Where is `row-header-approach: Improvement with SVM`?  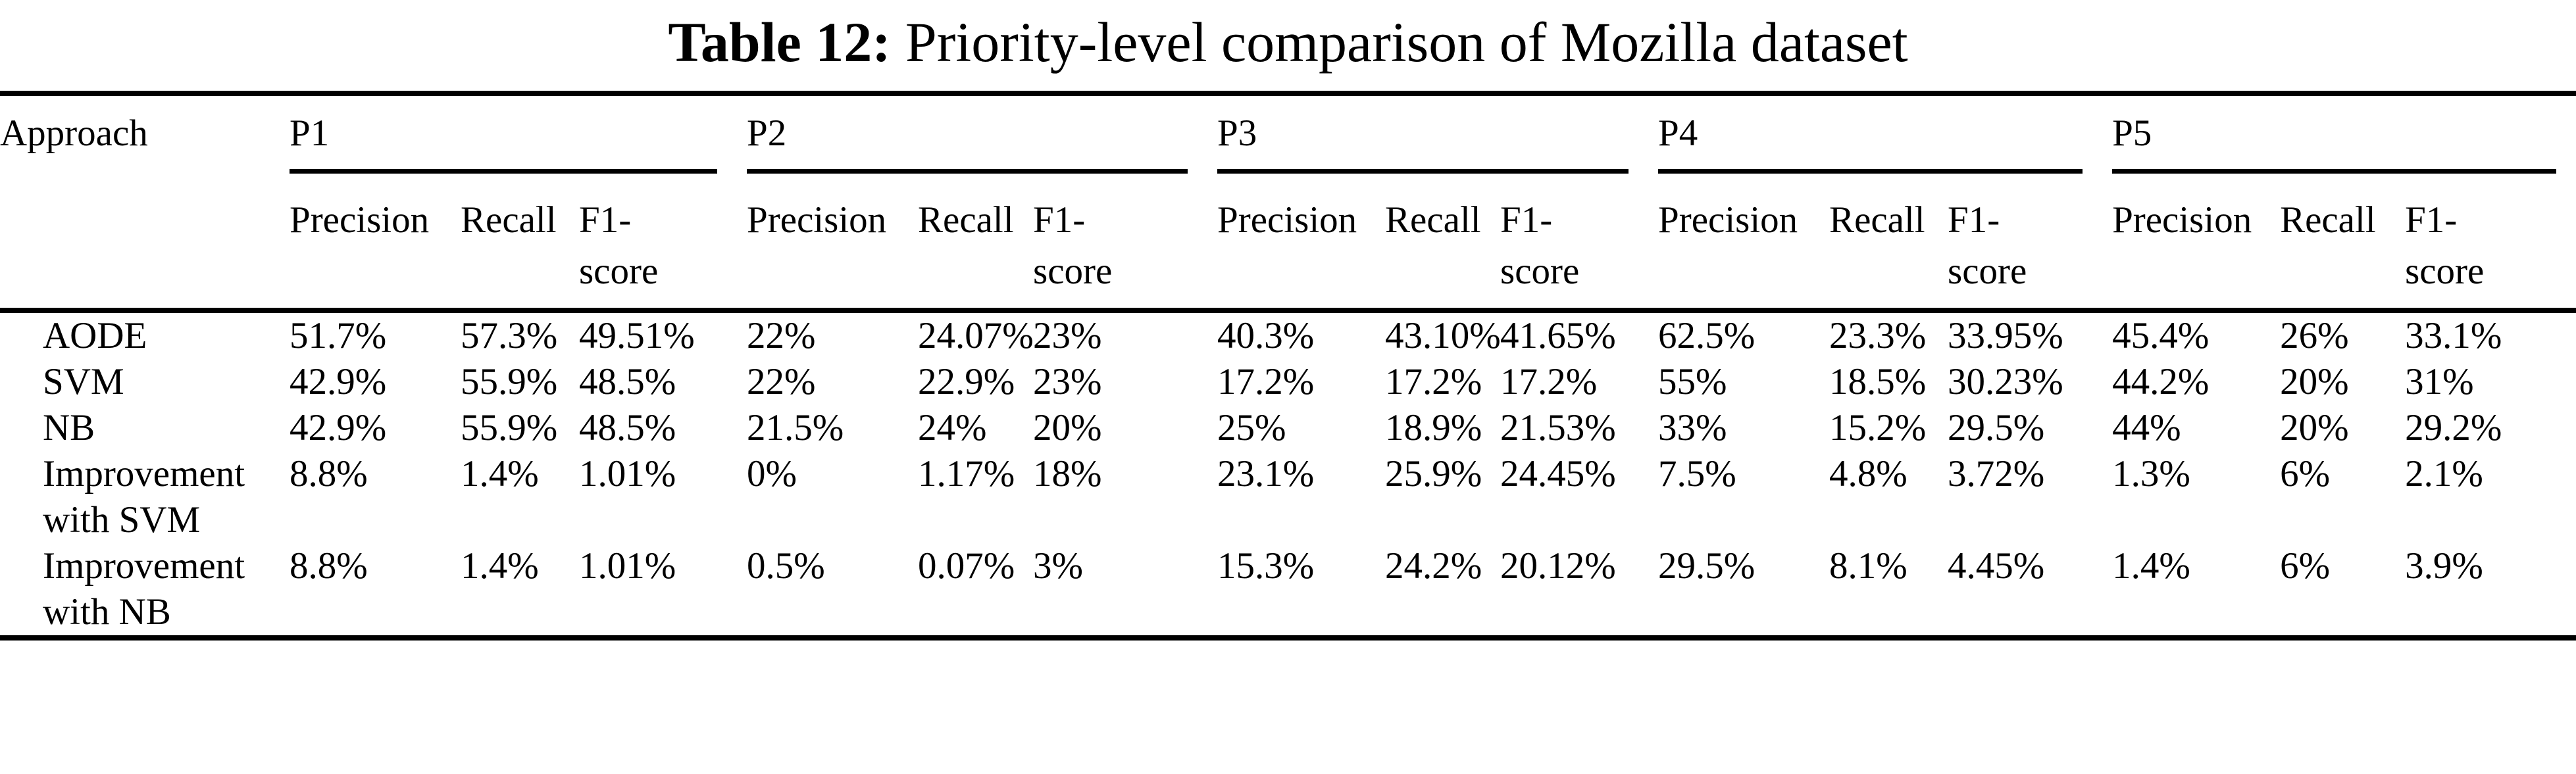 row-header-approach: Improvement with SVM is located at coordinates (144, 497).